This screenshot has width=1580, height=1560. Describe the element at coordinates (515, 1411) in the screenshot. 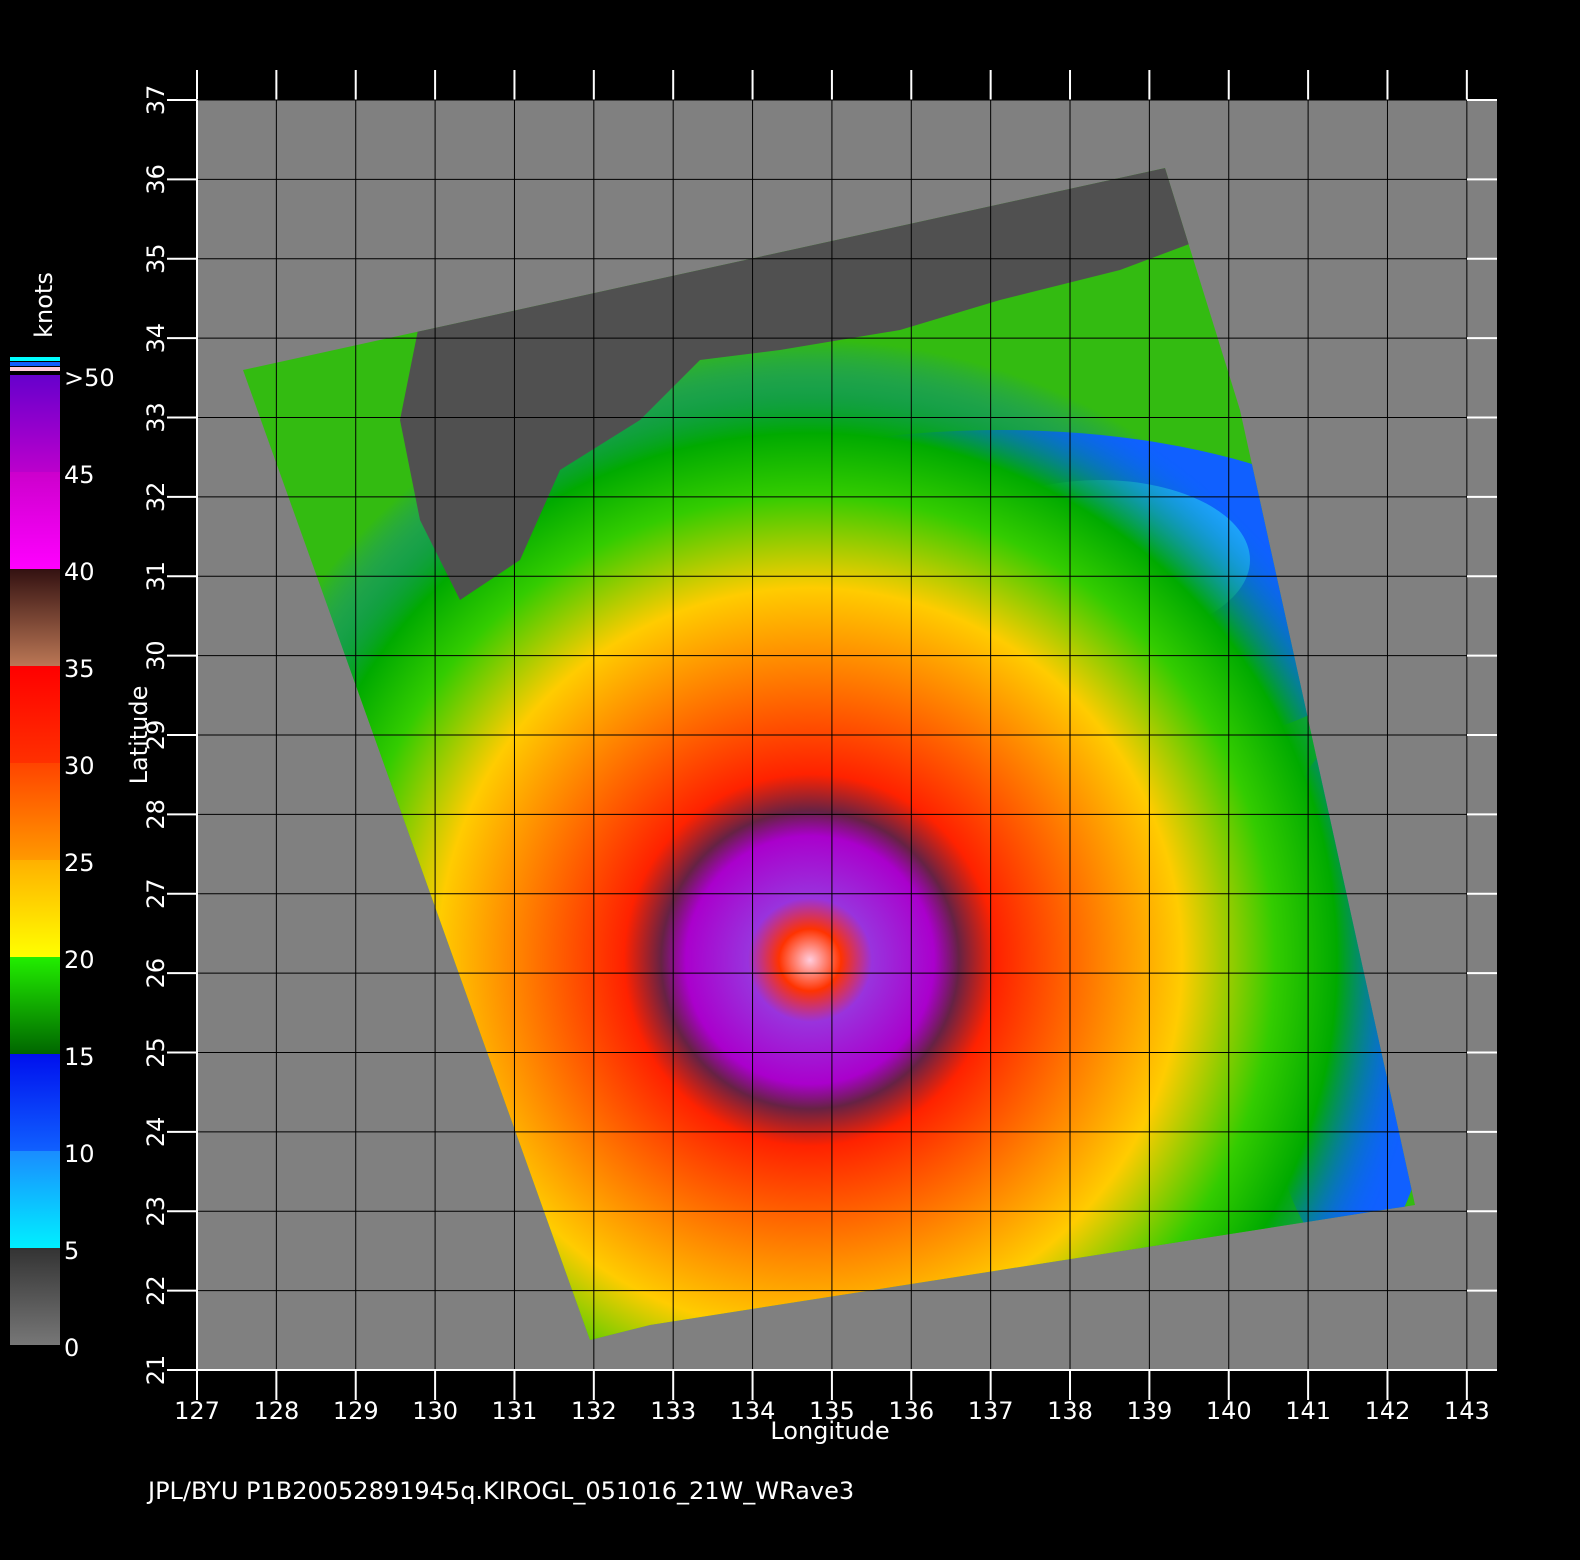

I see `x-tick-label: 131` at that location.